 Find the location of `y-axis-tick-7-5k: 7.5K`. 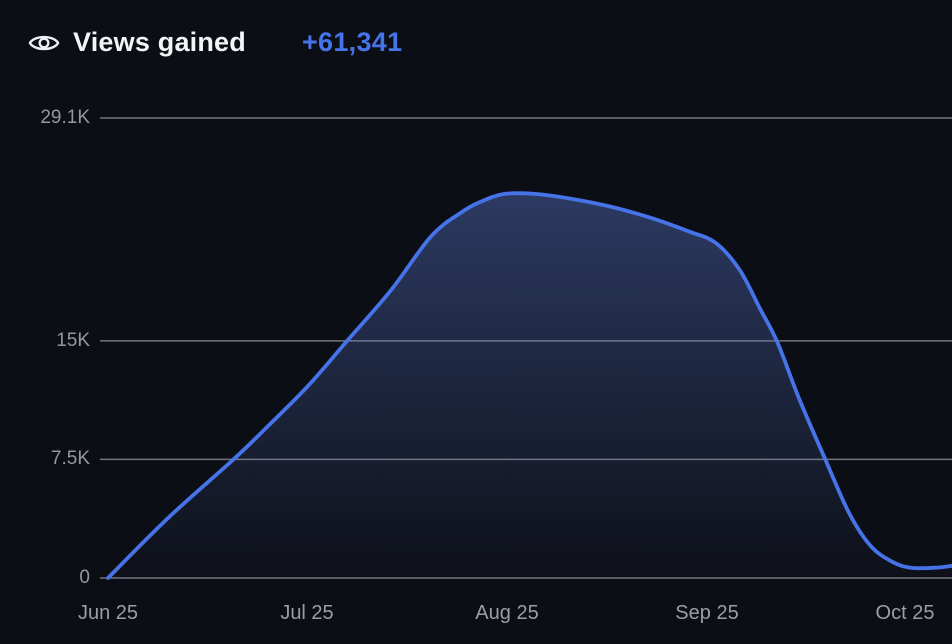

y-axis-tick-7-5k: 7.5K is located at coordinates (70, 458).